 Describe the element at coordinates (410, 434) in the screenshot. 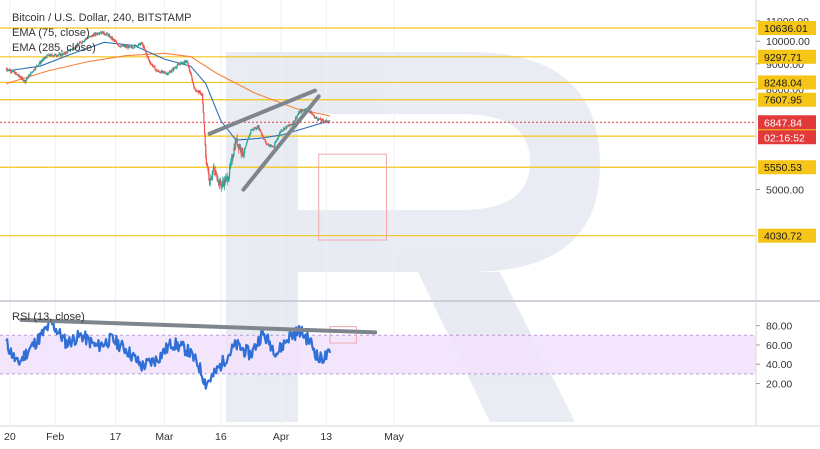

I see `time-axis: 20 Feb 17 Mar 16 Apr 13 May` at that location.